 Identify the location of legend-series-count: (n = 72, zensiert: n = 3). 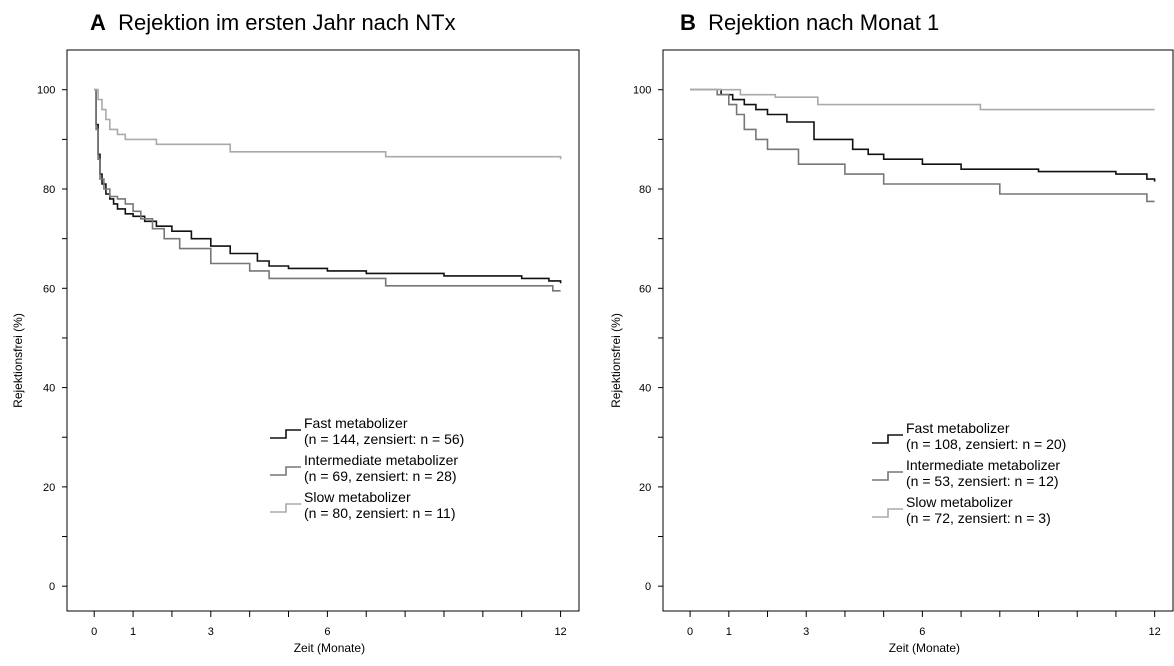
(978, 518).